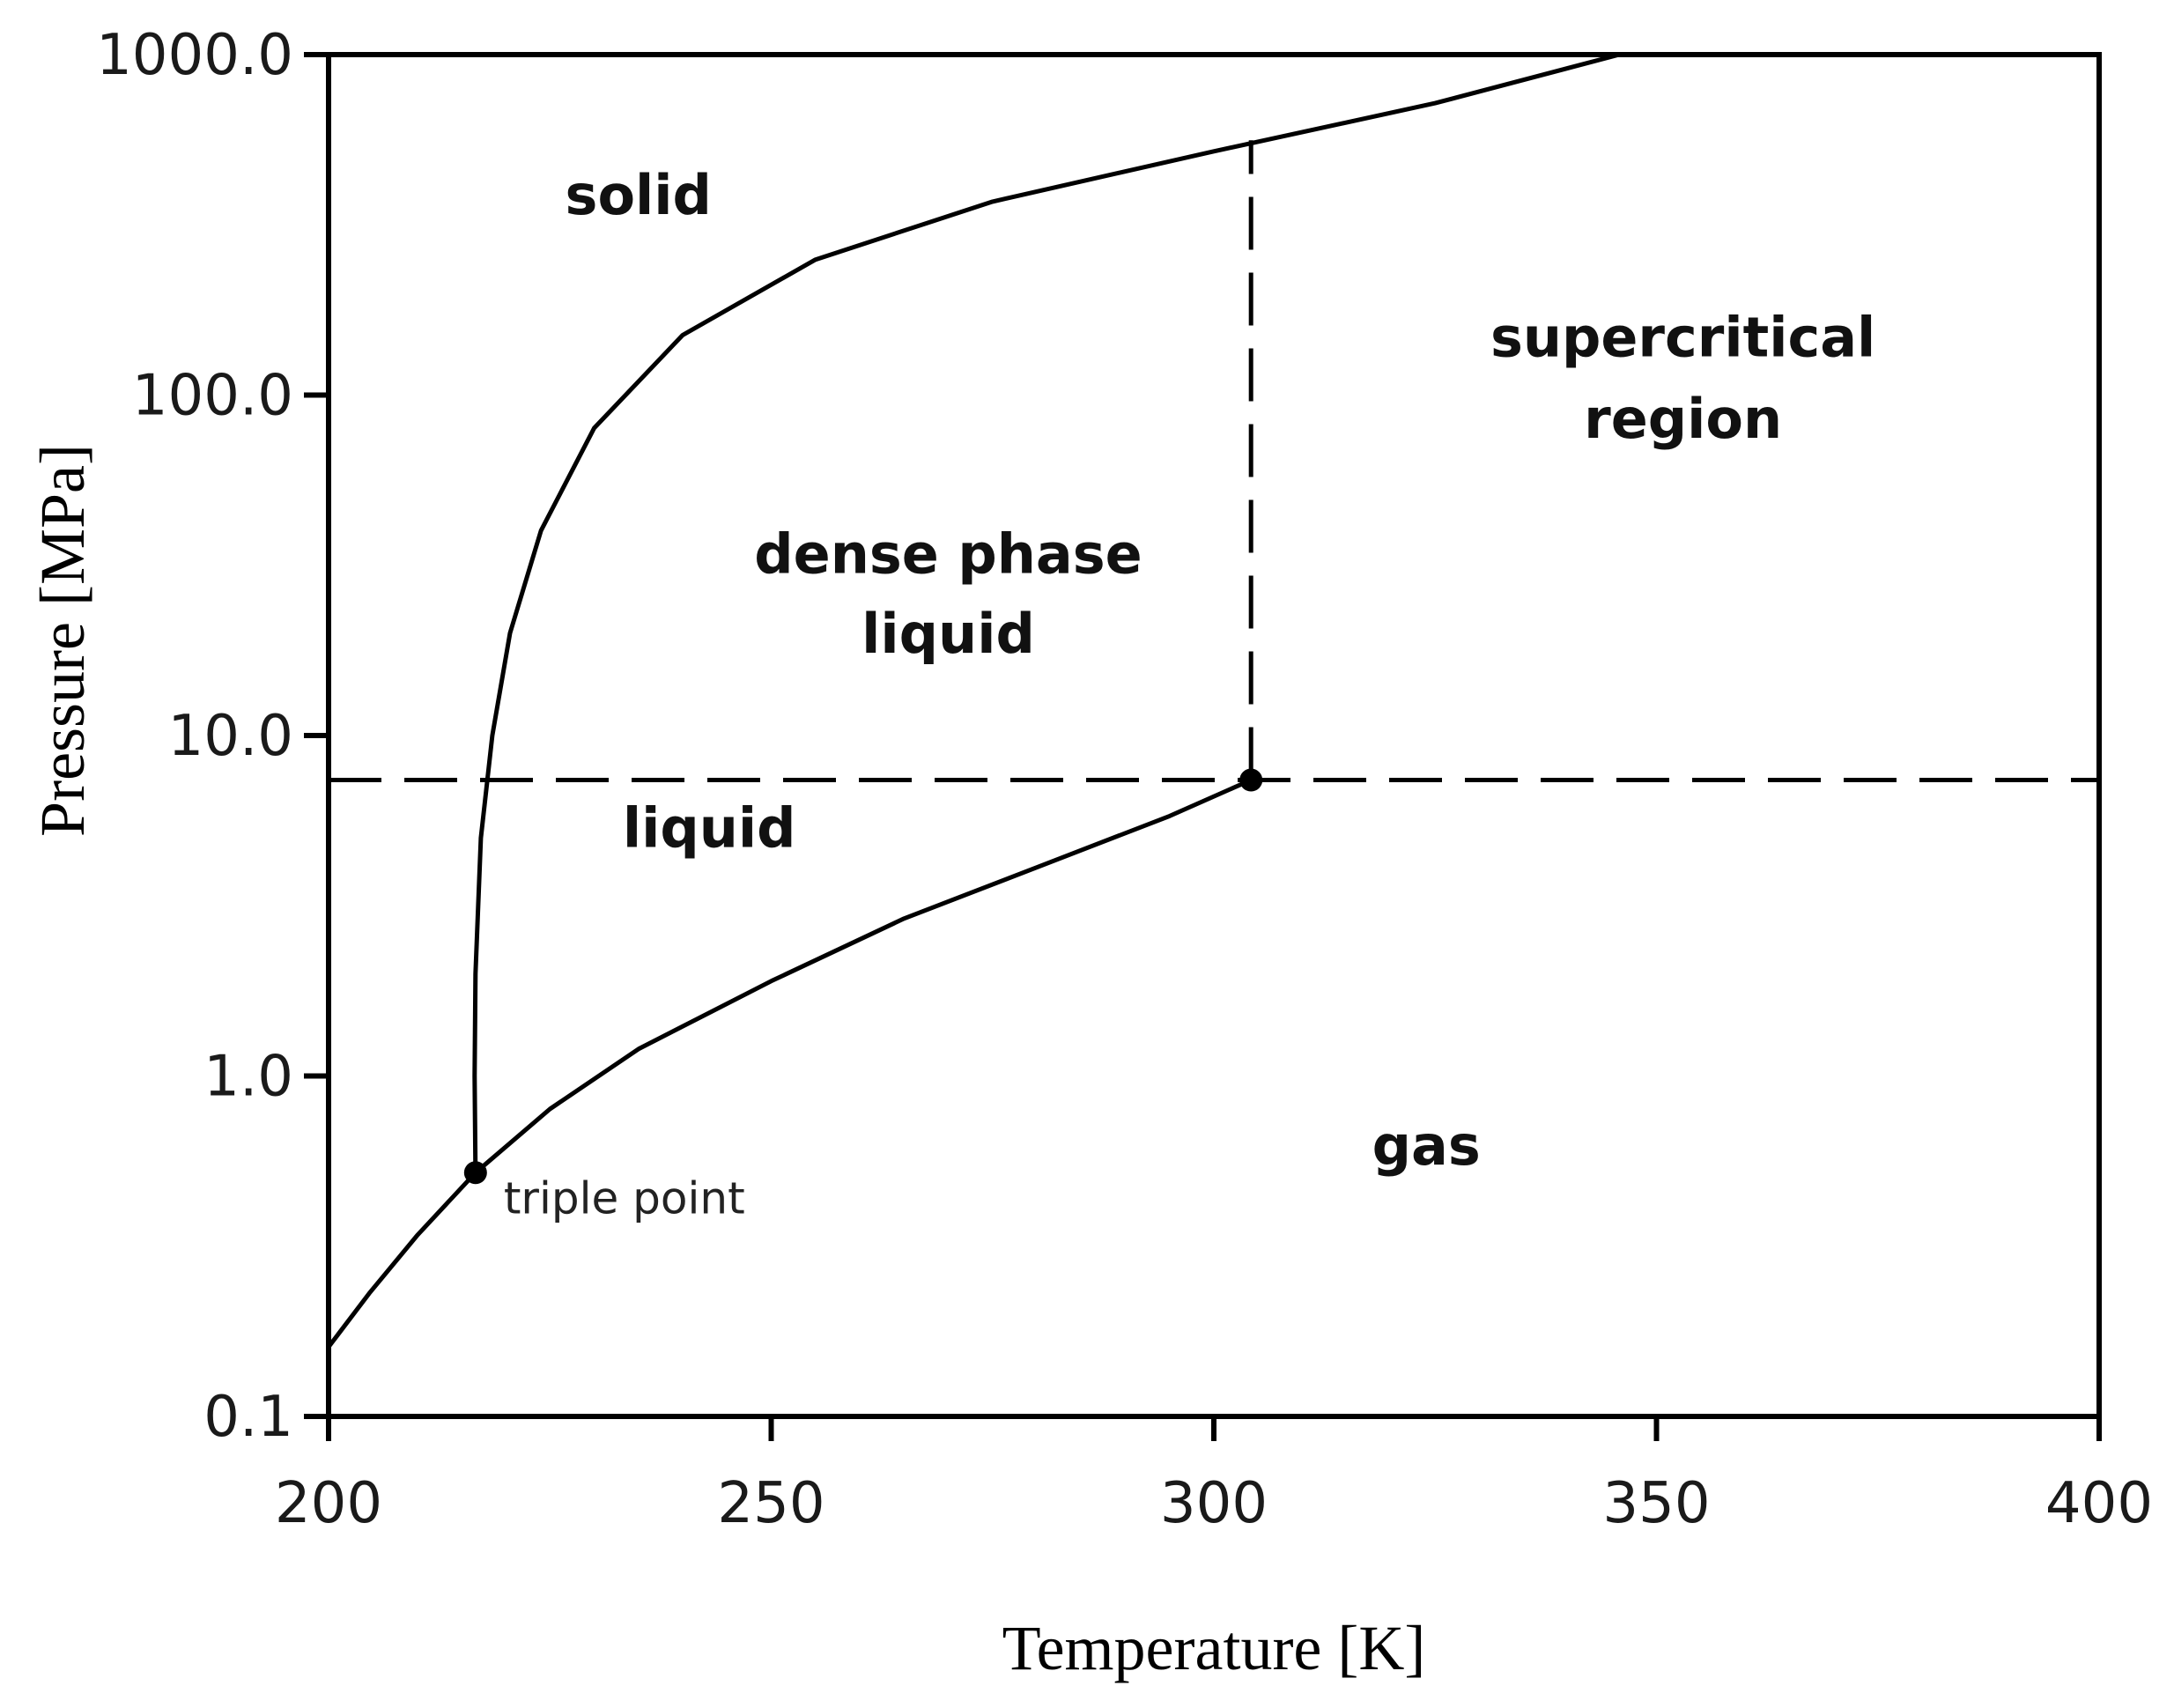 The image size is (2174, 1708). What do you see at coordinates (1683, 419) in the screenshot?
I see `region-label-5: region` at bounding box center [1683, 419].